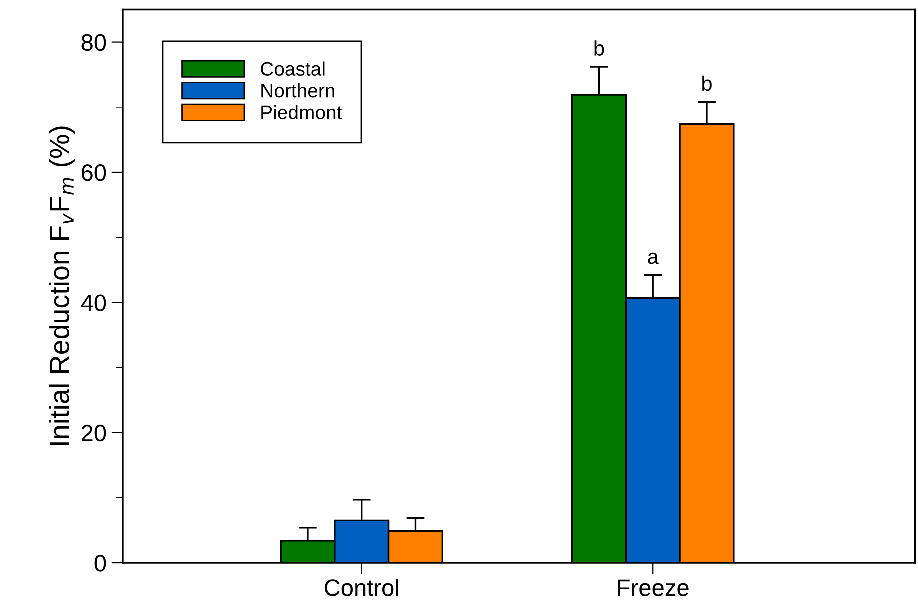 The height and width of the screenshot is (610, 918). Describe the element at coordinates (94, 173) in the screenshot. I see `y-tick-label: 60` at that location.